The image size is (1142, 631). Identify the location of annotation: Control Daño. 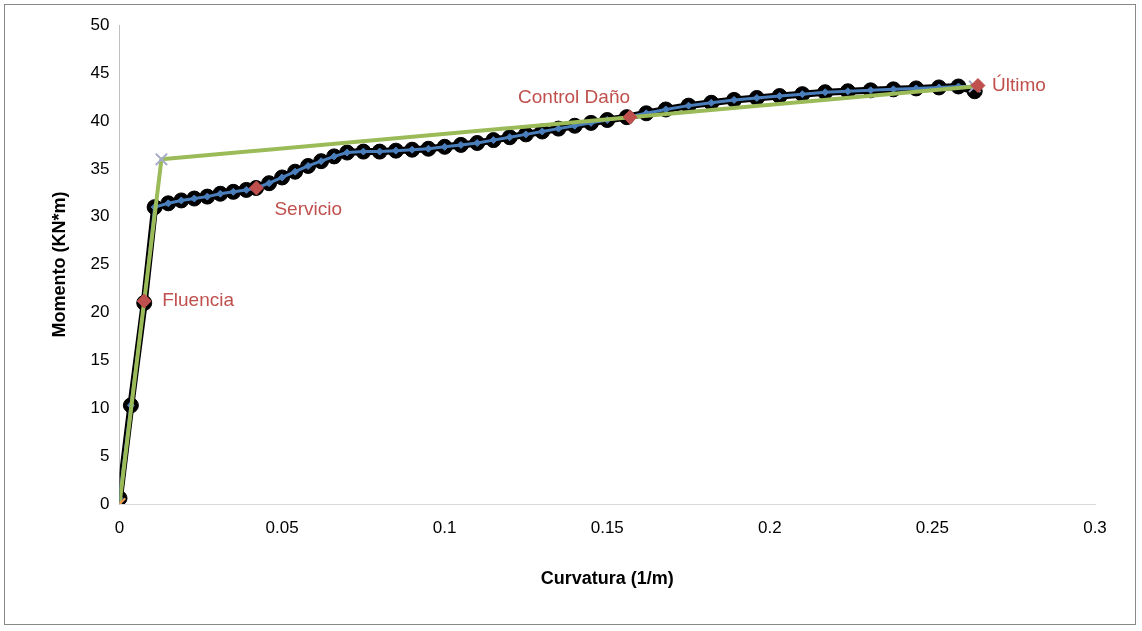
(574, 96).